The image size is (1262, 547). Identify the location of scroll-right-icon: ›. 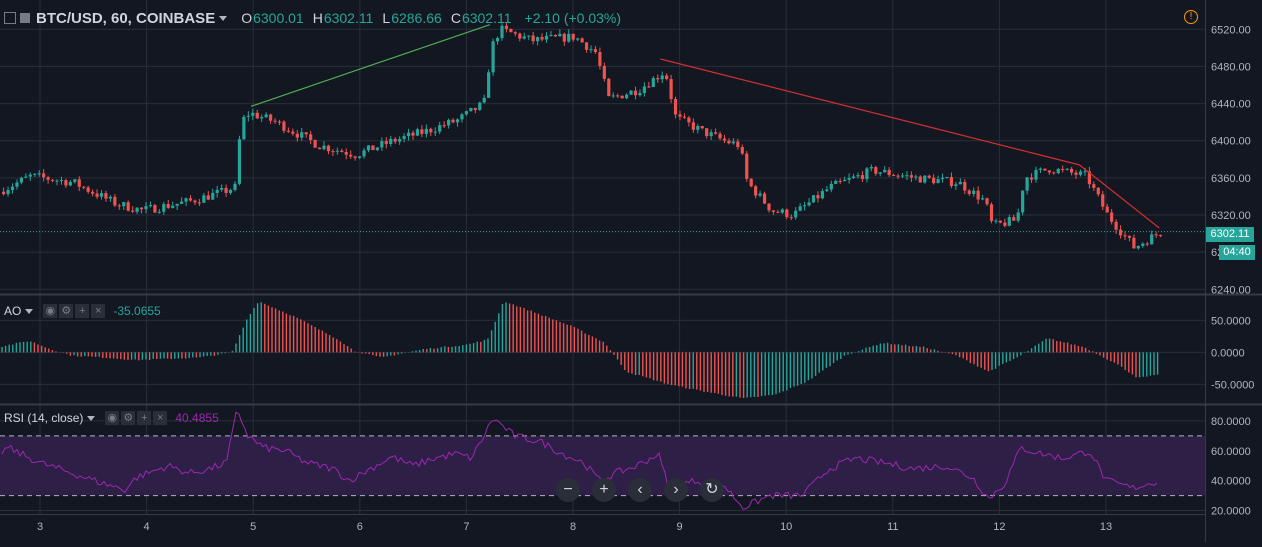
(676, 490).